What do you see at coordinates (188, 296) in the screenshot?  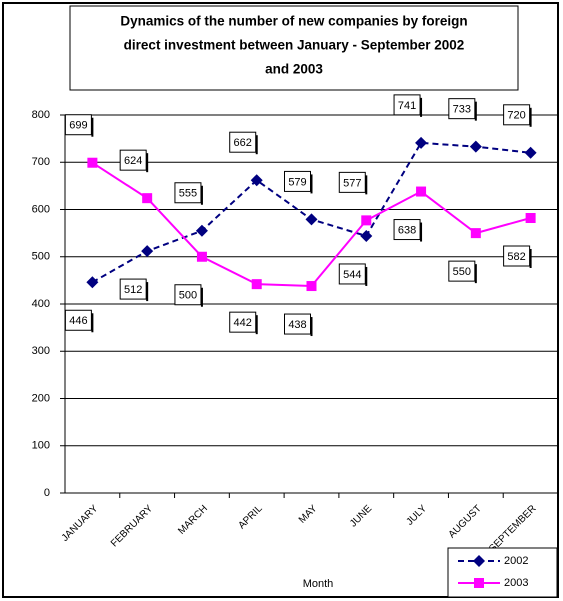 I see `data-label: 500` at bounding box center [188, 296].